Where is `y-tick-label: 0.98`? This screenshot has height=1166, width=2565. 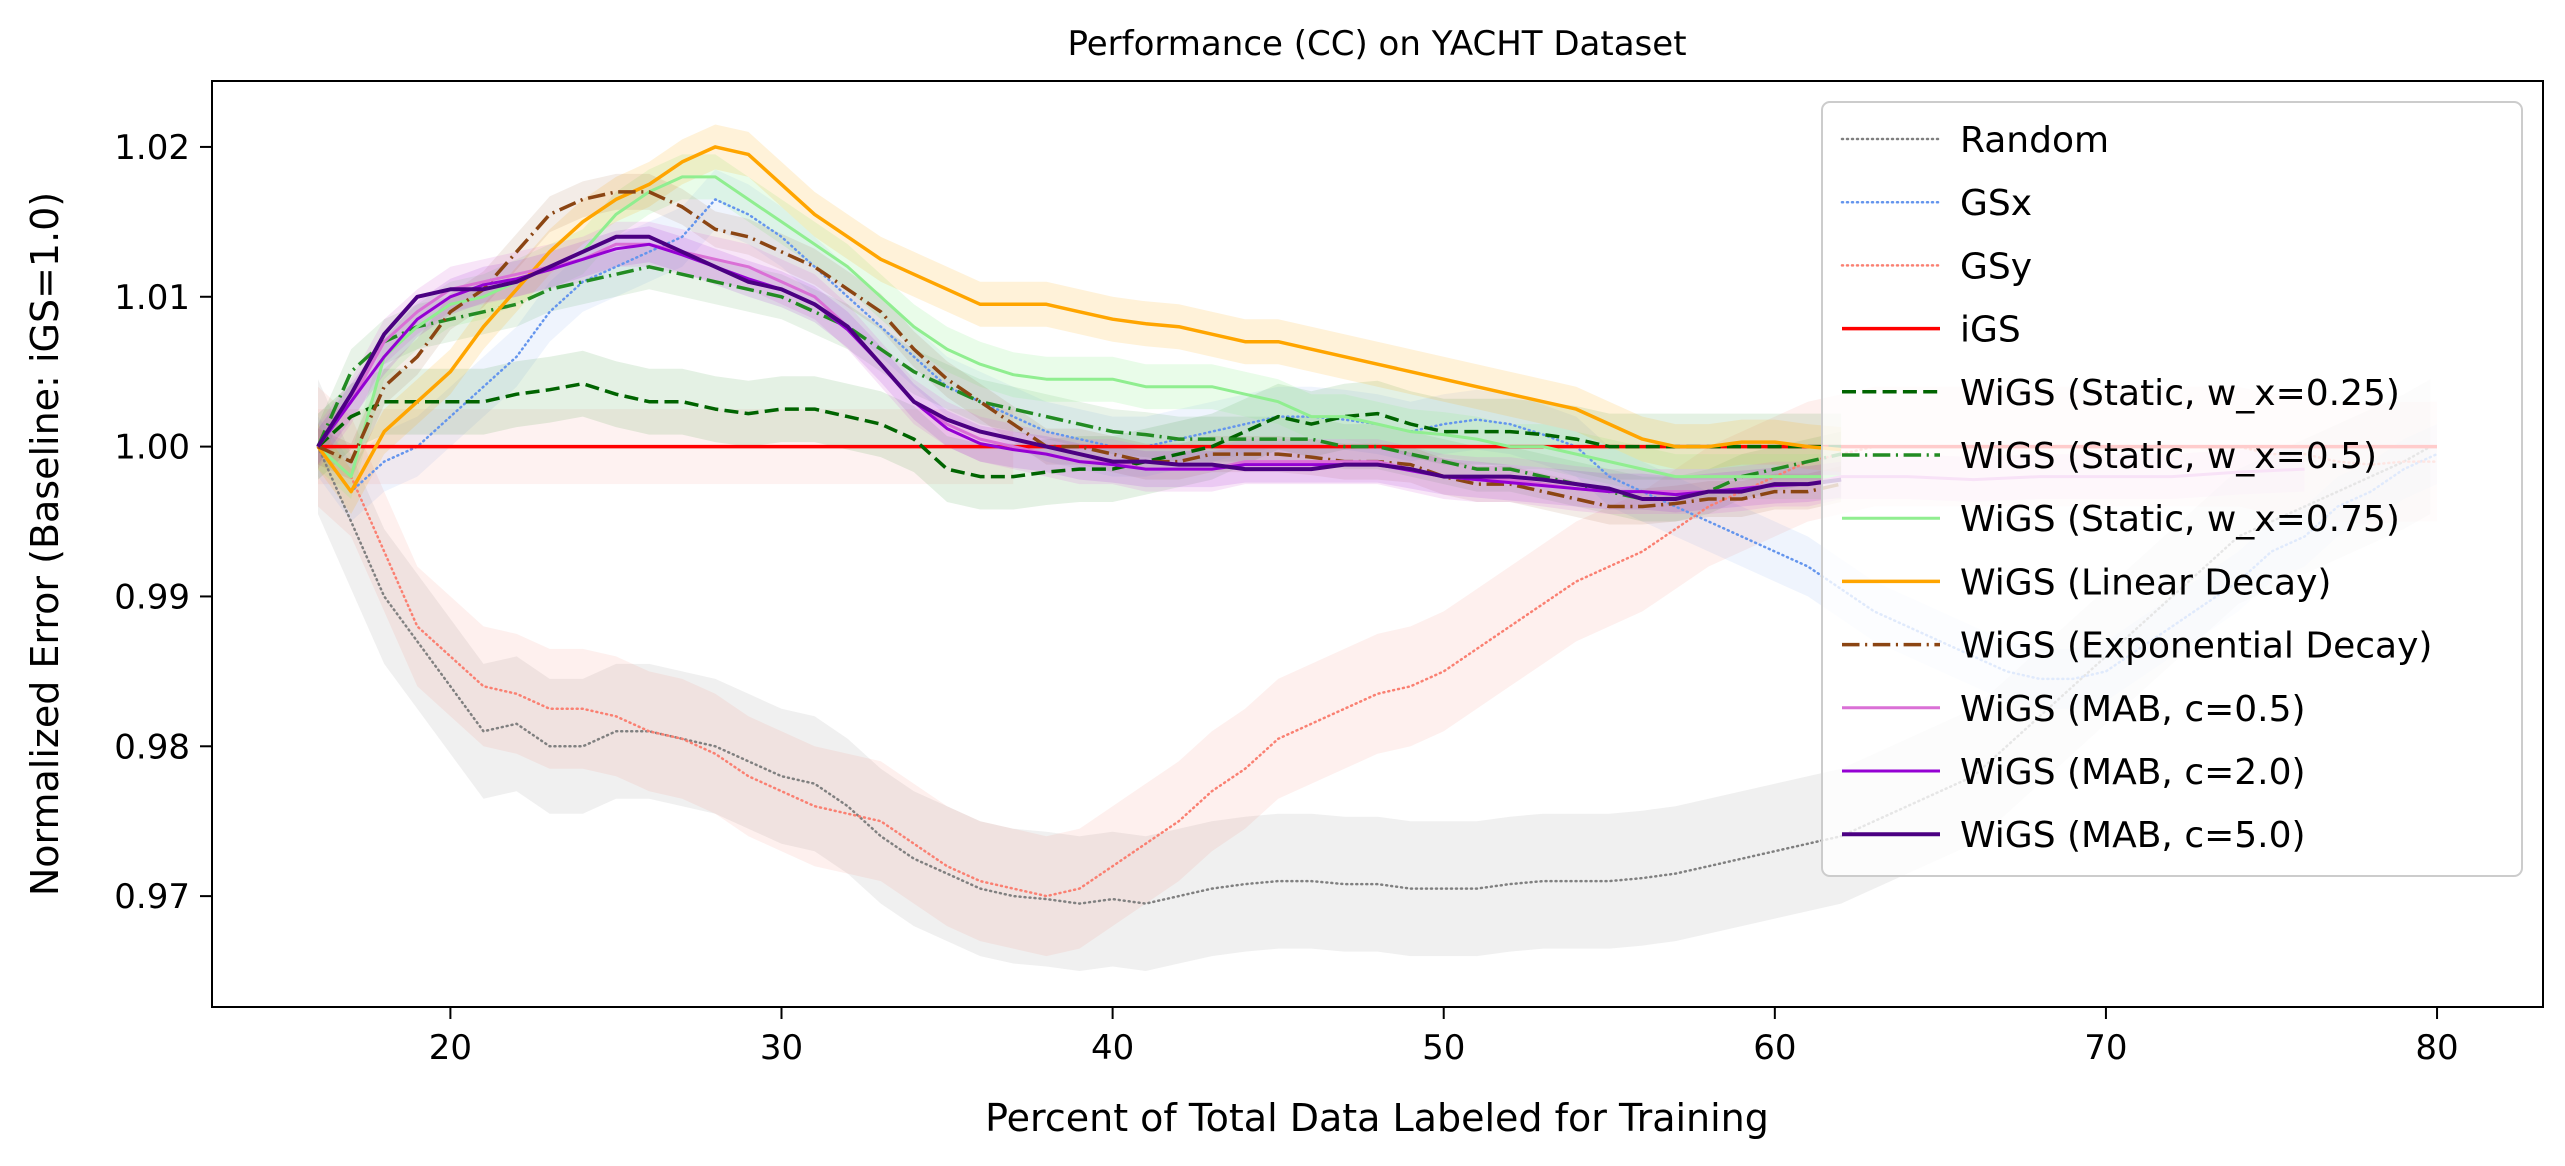
y-tick-label: 0.98 is located at coordinates (152, 747).